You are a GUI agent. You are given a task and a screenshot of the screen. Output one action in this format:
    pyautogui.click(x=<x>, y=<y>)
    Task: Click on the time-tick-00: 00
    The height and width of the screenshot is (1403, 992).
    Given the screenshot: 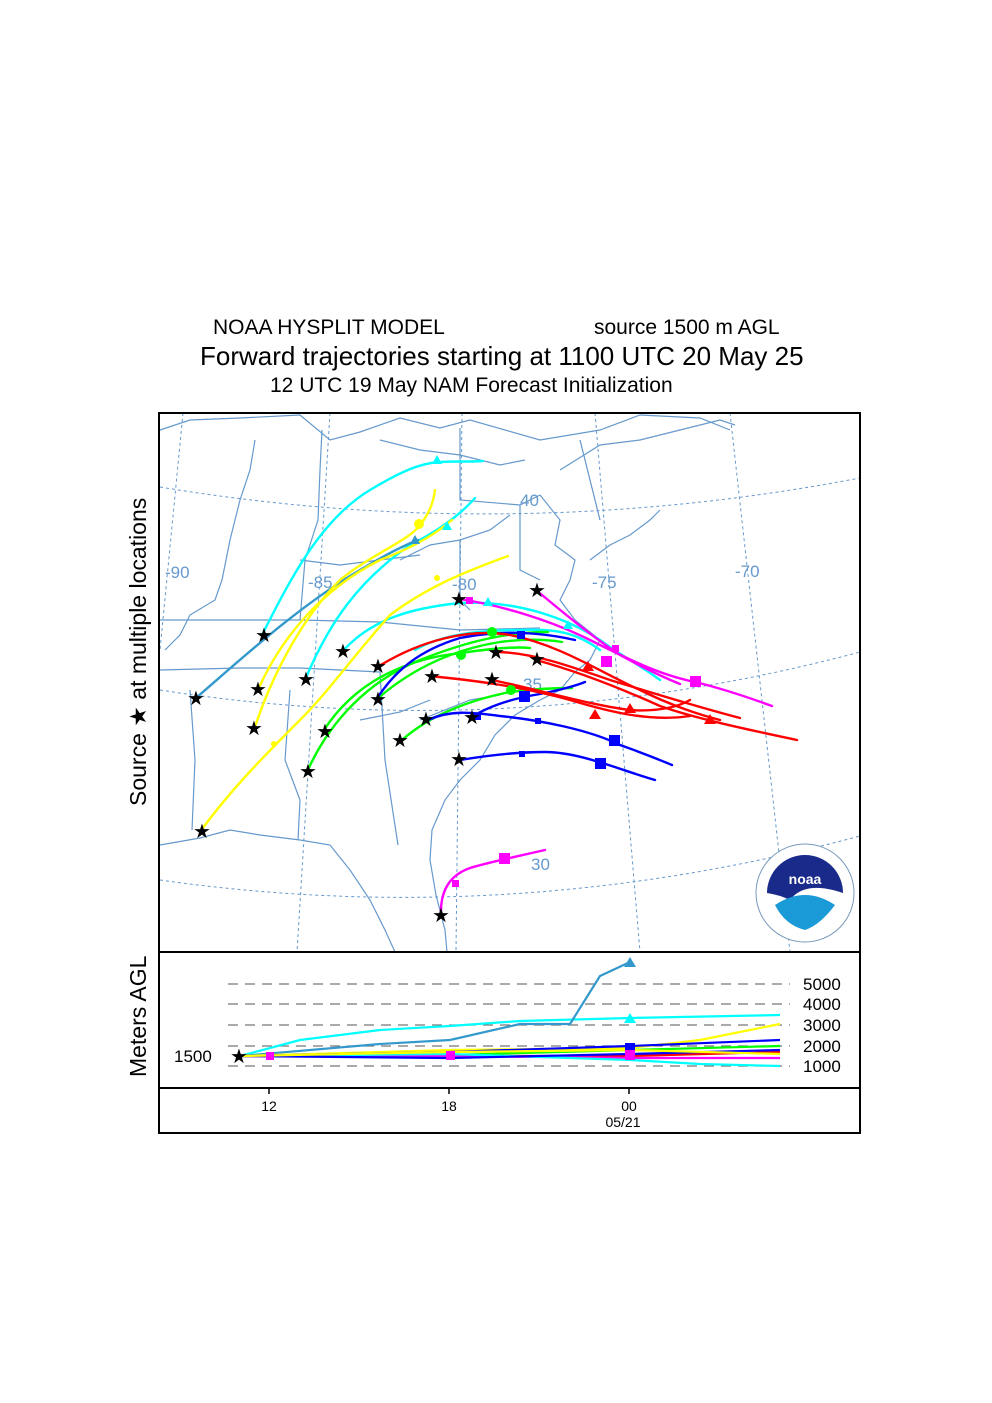 What is the action you would take?
    pyautogui.click(x=629, y=1106)
    